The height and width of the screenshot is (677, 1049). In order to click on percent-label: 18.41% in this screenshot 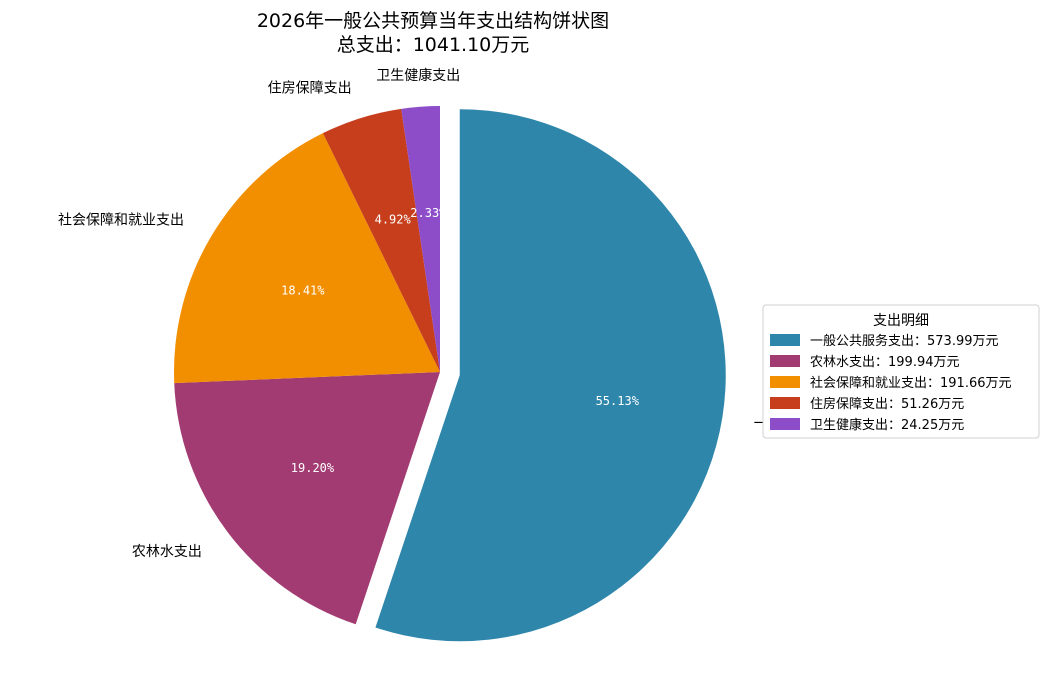, I will do `click(303, 290)`.